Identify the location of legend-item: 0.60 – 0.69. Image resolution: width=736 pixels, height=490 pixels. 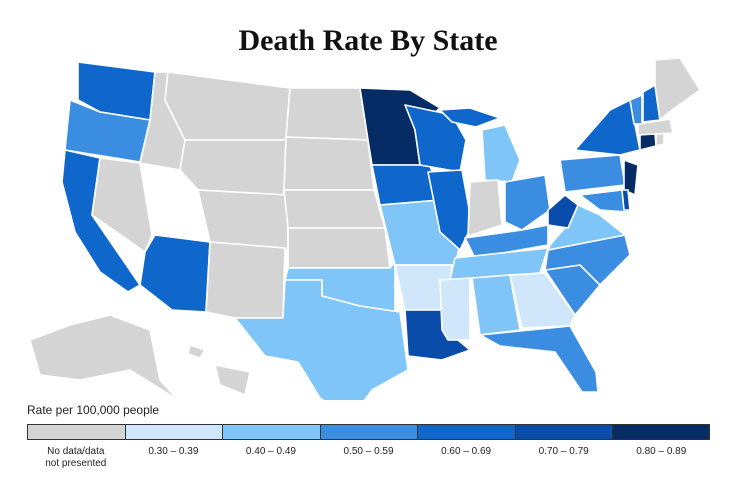
(466, 447).